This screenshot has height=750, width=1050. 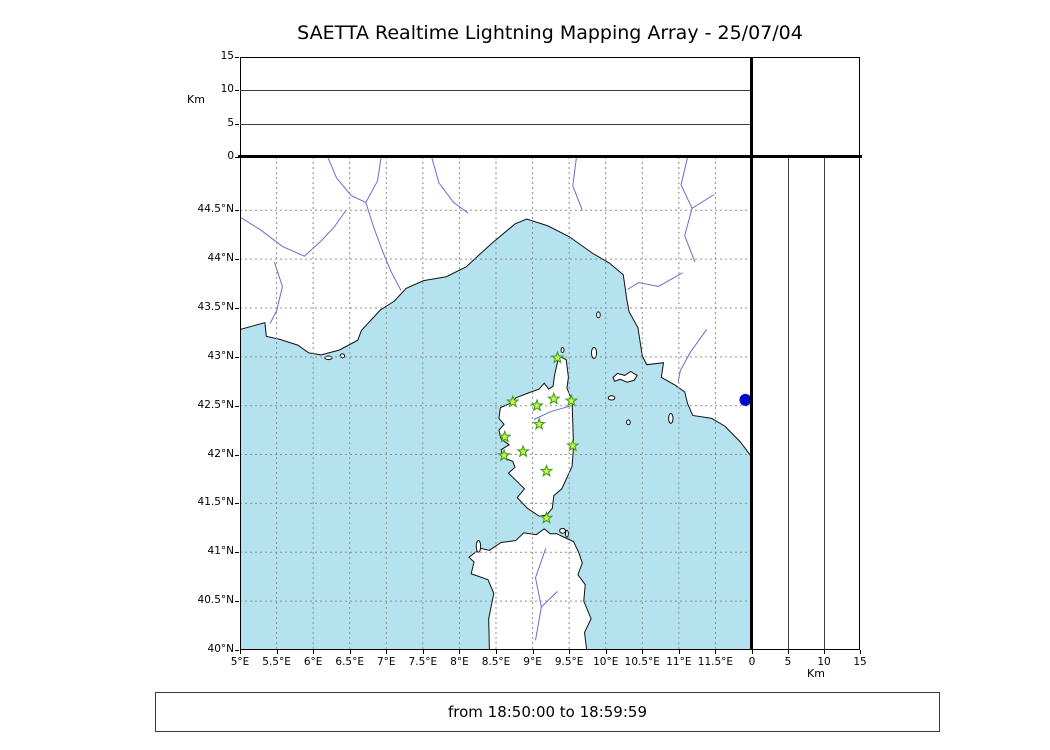 What do you see at coordinates (215, 502) in the screenshot?
I see `lat-tick-label: 41.5°N` at bounding box center [215, 502].